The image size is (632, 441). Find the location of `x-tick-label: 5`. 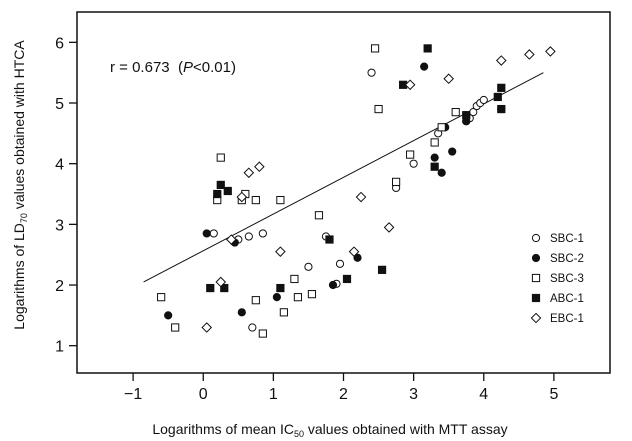

x-tick-label: 5 is located at coordinates (553, 394).